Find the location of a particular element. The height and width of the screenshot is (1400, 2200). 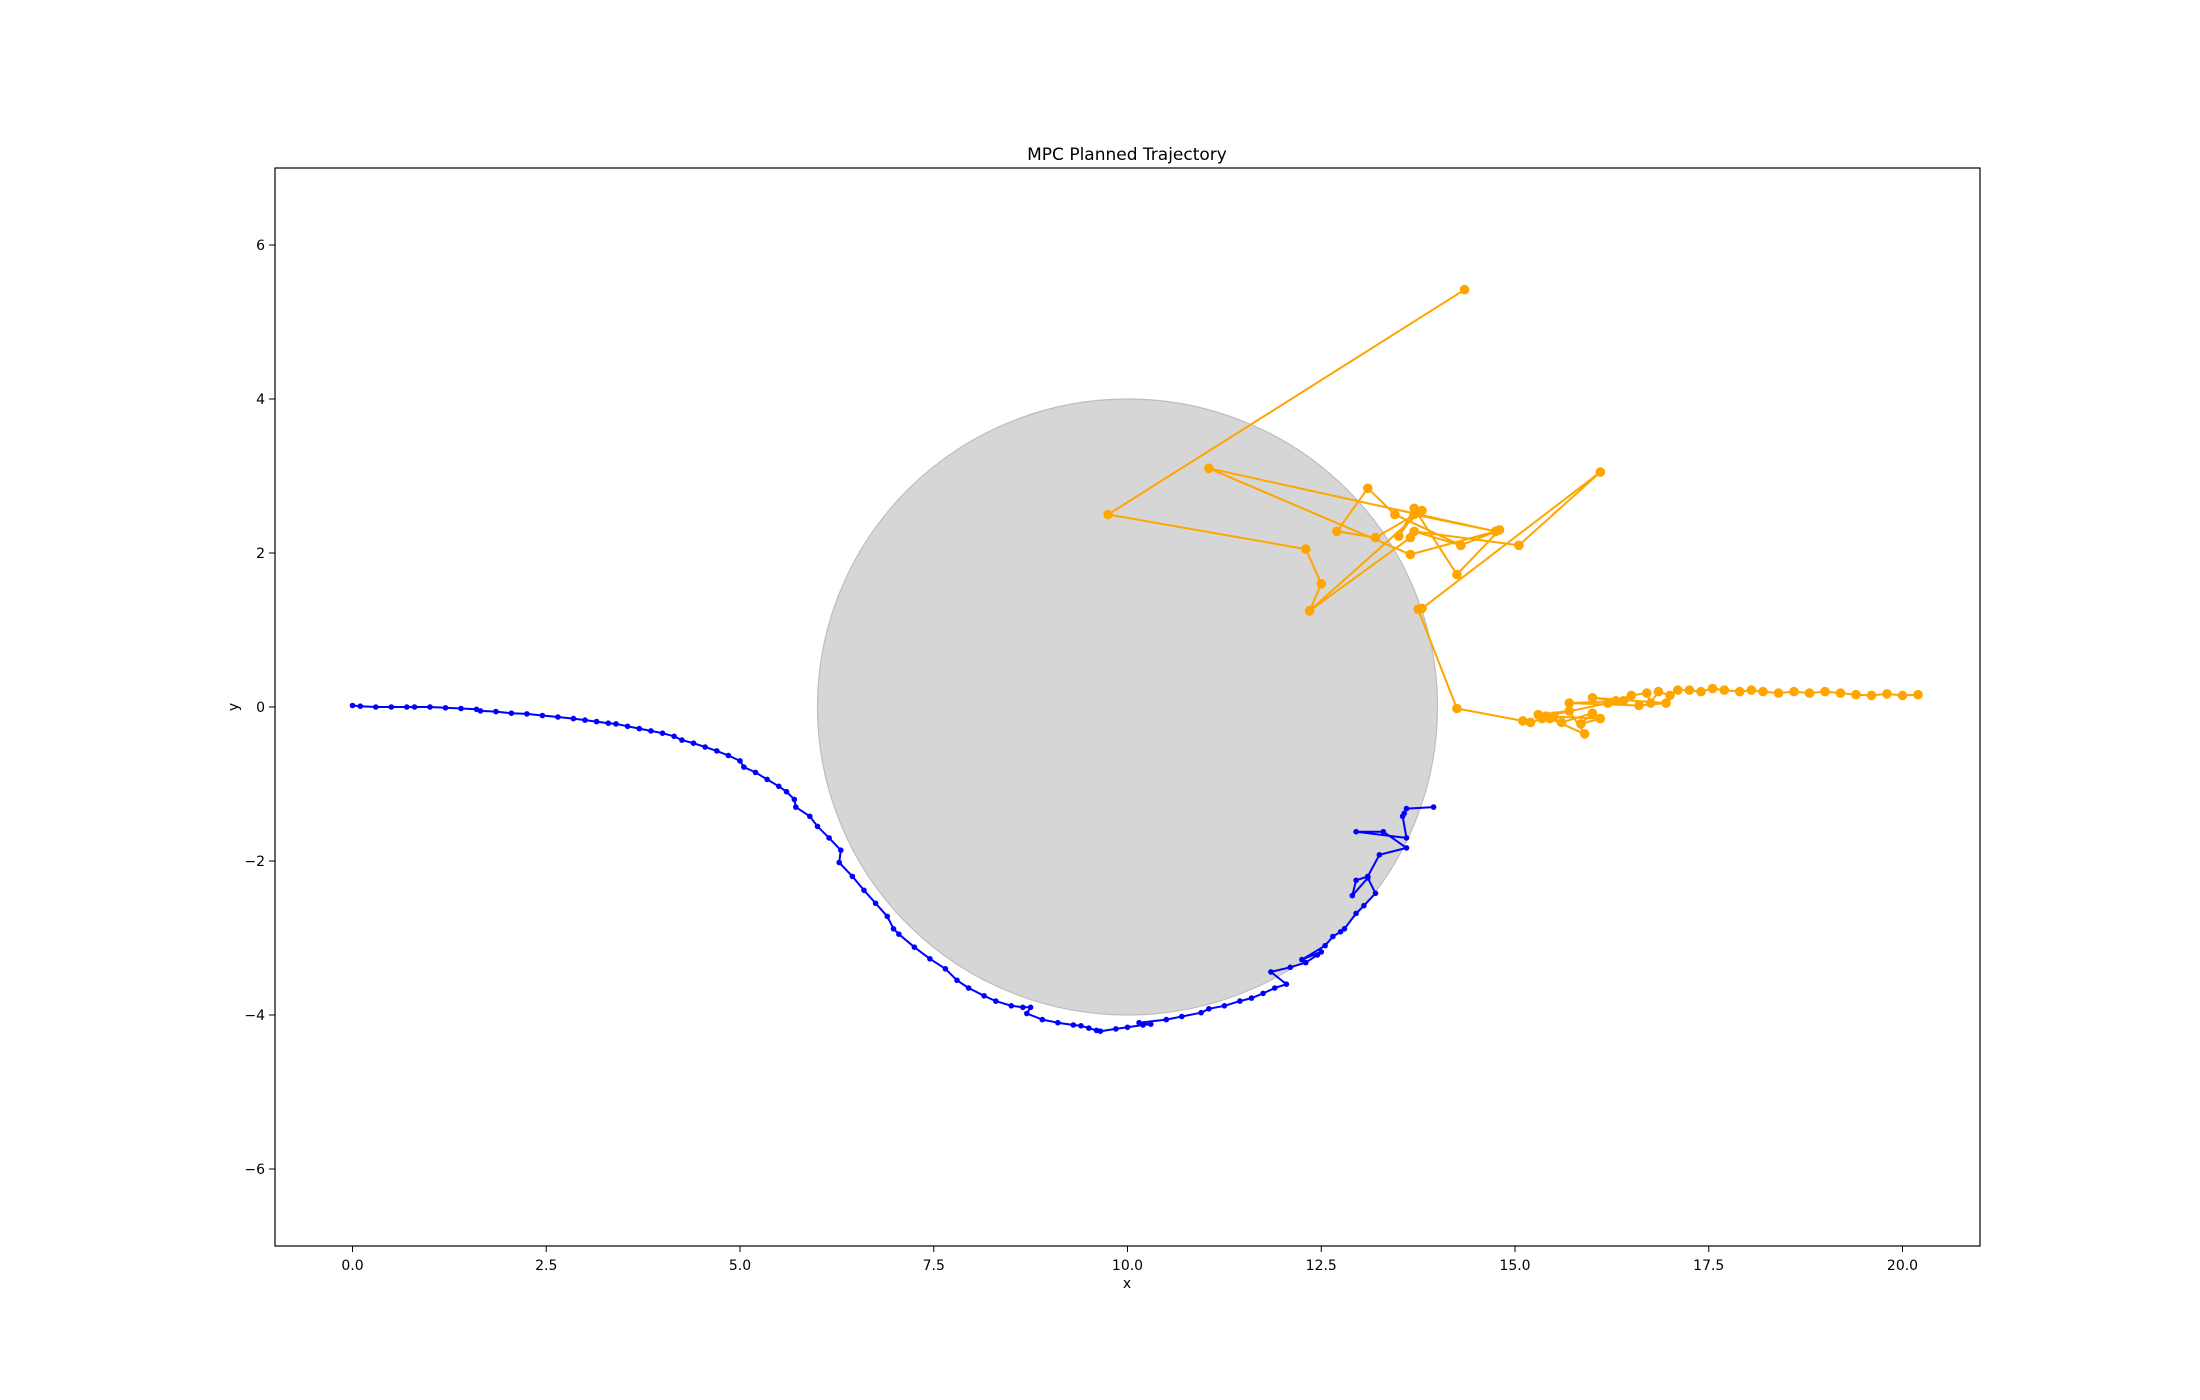

x-tick-label: 0.0 is located at coordinates (352, 1266).